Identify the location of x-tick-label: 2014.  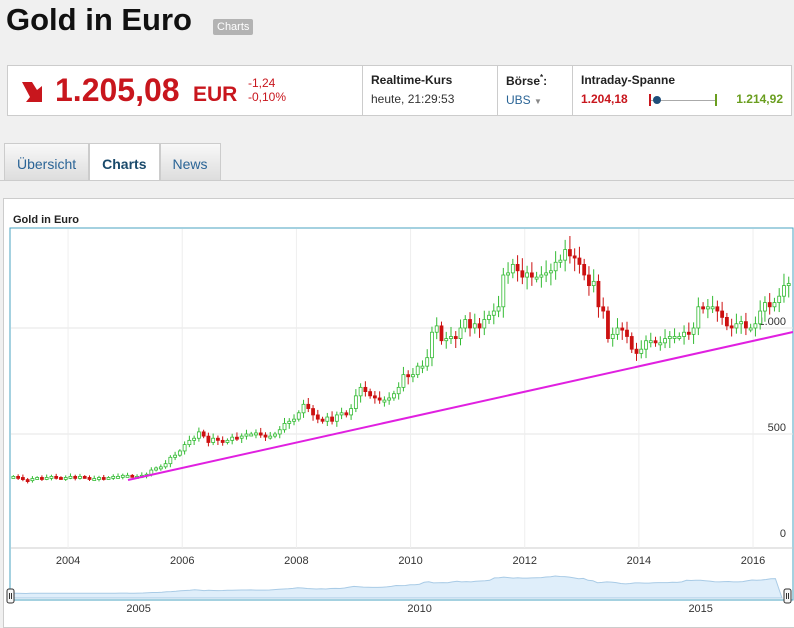
(639, 561).